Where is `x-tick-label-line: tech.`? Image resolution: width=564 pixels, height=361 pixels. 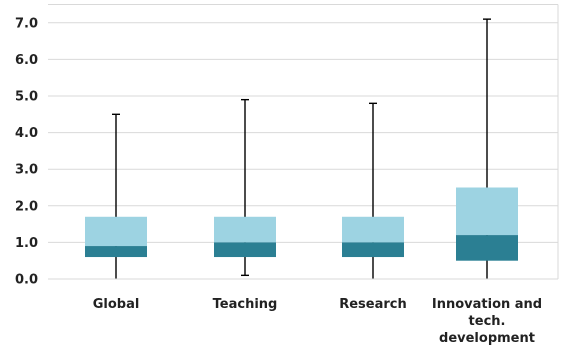 x-tick-label-line: tech. is located at coordinates (487, 321).